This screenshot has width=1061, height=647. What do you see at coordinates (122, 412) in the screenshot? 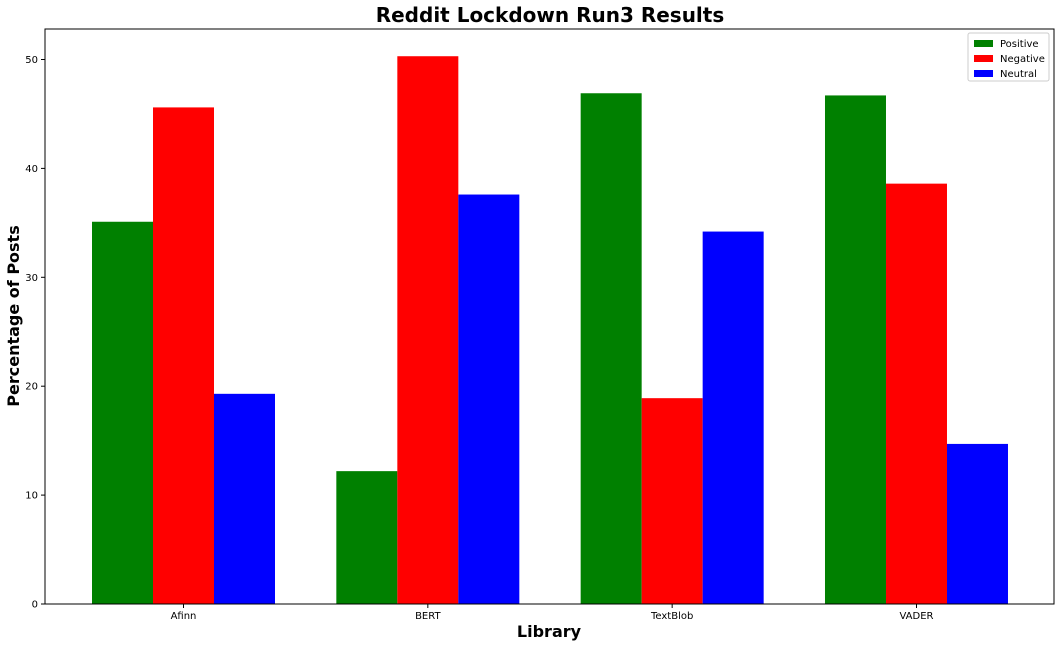
I see `bar-positive-afinn` at bounding box center [122, 412].